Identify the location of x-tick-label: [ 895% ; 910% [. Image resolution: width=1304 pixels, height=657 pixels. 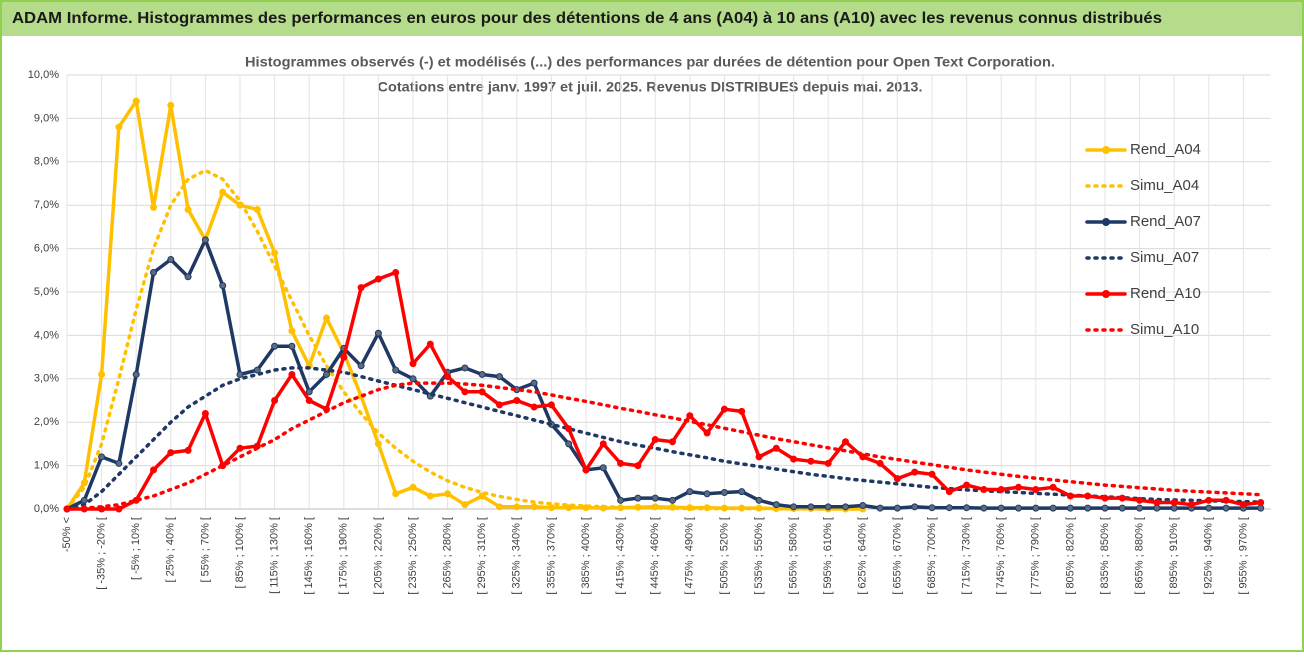
(1174, 556).